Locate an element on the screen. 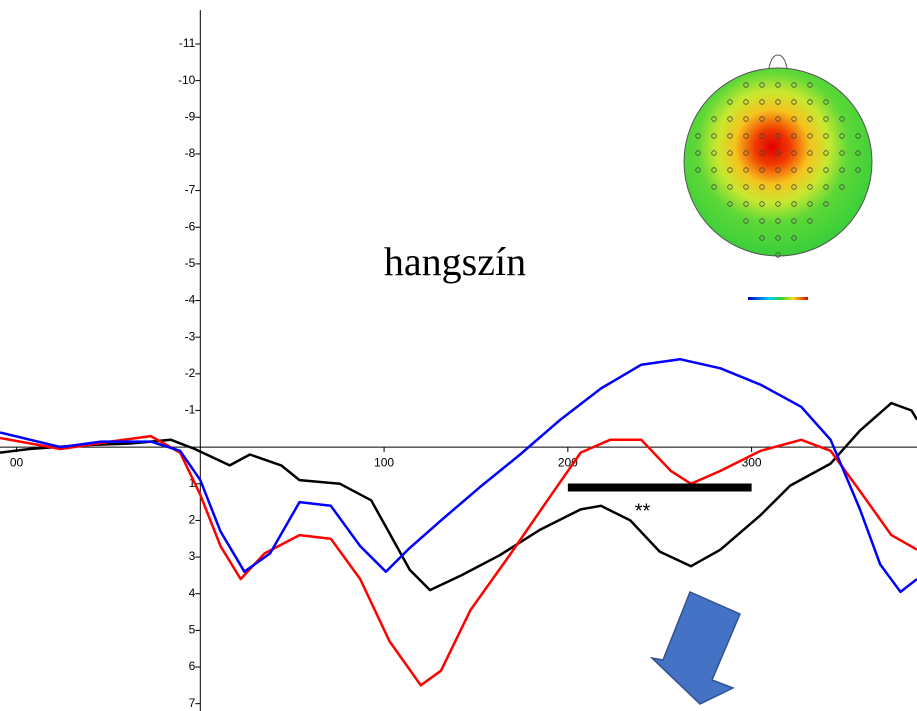  x-tick-label: 300 is located at coordinates (752, 462).